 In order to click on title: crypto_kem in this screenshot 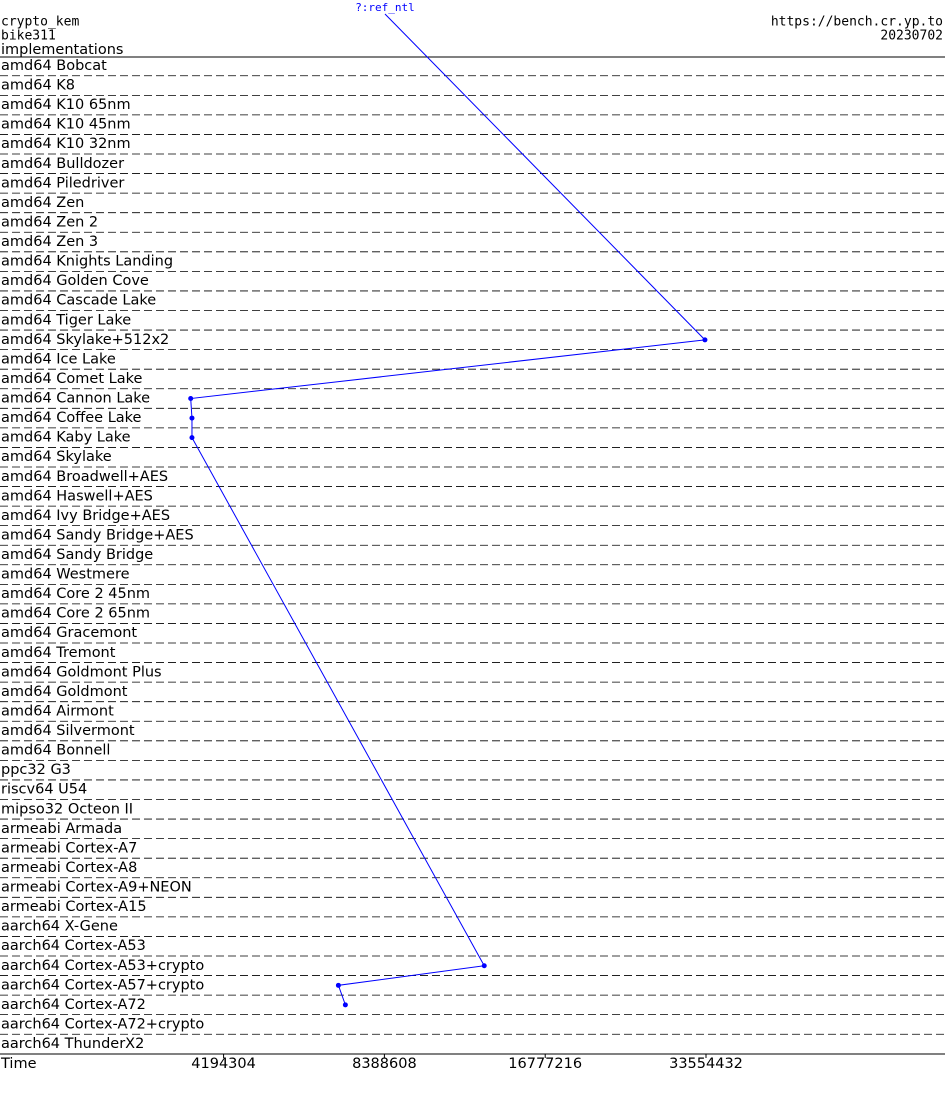, I will do `click(40, 22)`.